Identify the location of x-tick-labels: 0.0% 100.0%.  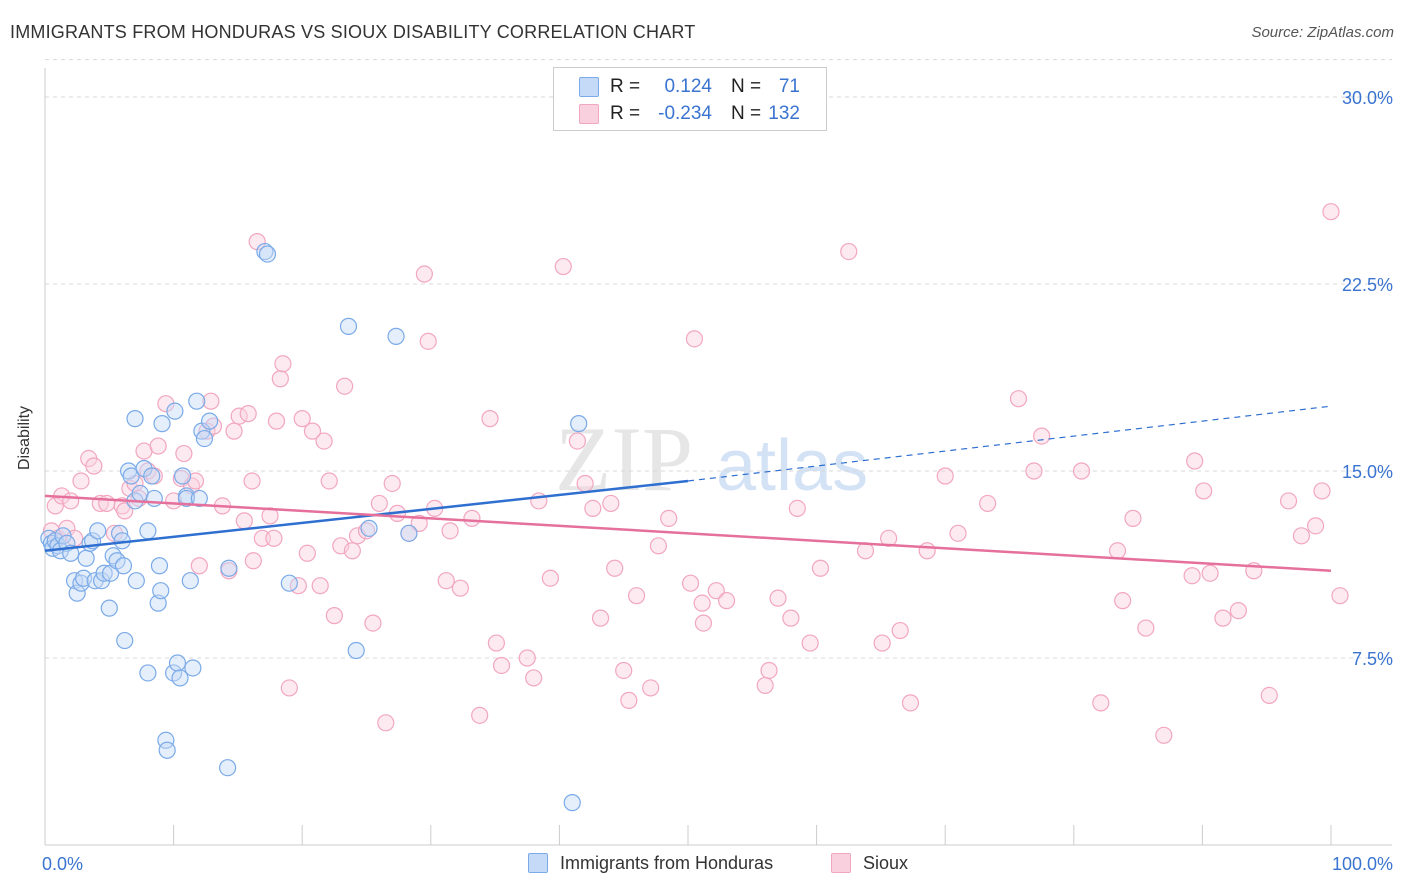
(717, 864).